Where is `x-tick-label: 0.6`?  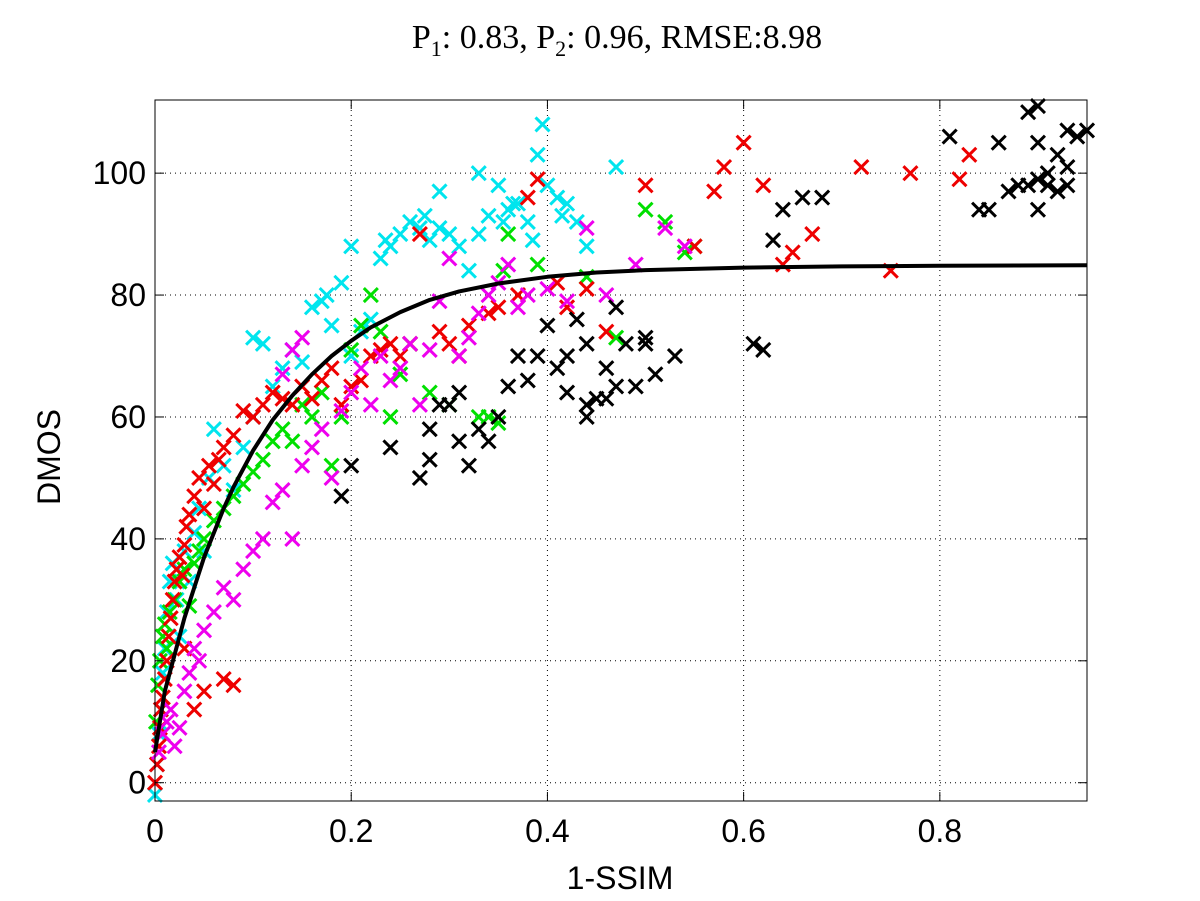 x-tick-label: 0.6 is located at coordinates (743, 831).